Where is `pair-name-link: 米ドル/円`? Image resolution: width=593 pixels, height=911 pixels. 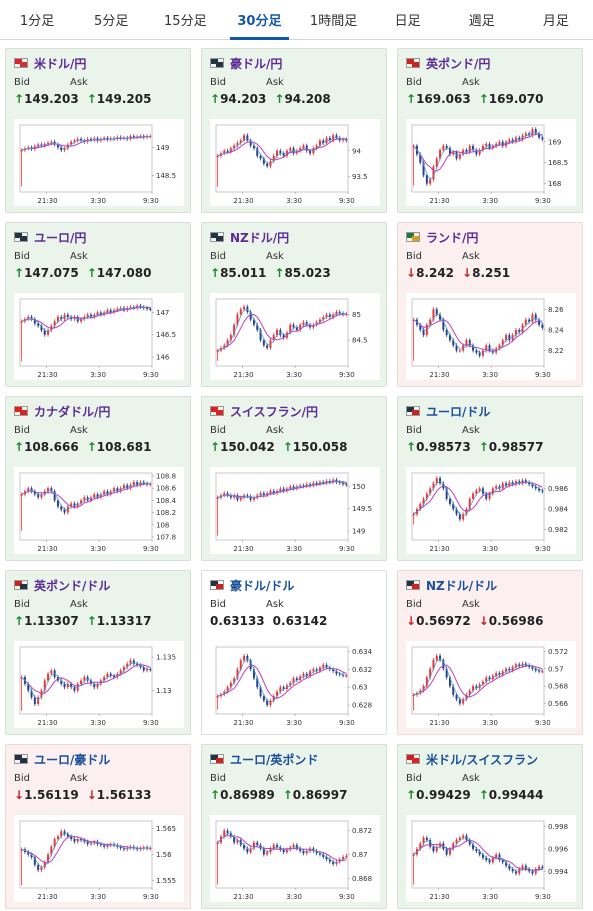 pair-name-link: 米ドル/円 is located at coordinates (60, 63).